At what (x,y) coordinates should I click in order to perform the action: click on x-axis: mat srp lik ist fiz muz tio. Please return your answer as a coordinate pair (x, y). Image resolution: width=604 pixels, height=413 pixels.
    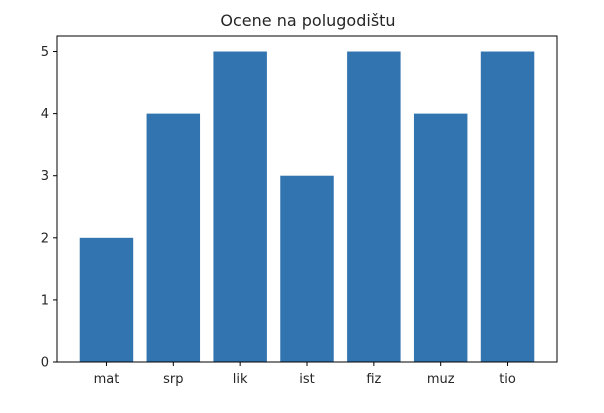
    Looking at the image, I should click on (305, 374).